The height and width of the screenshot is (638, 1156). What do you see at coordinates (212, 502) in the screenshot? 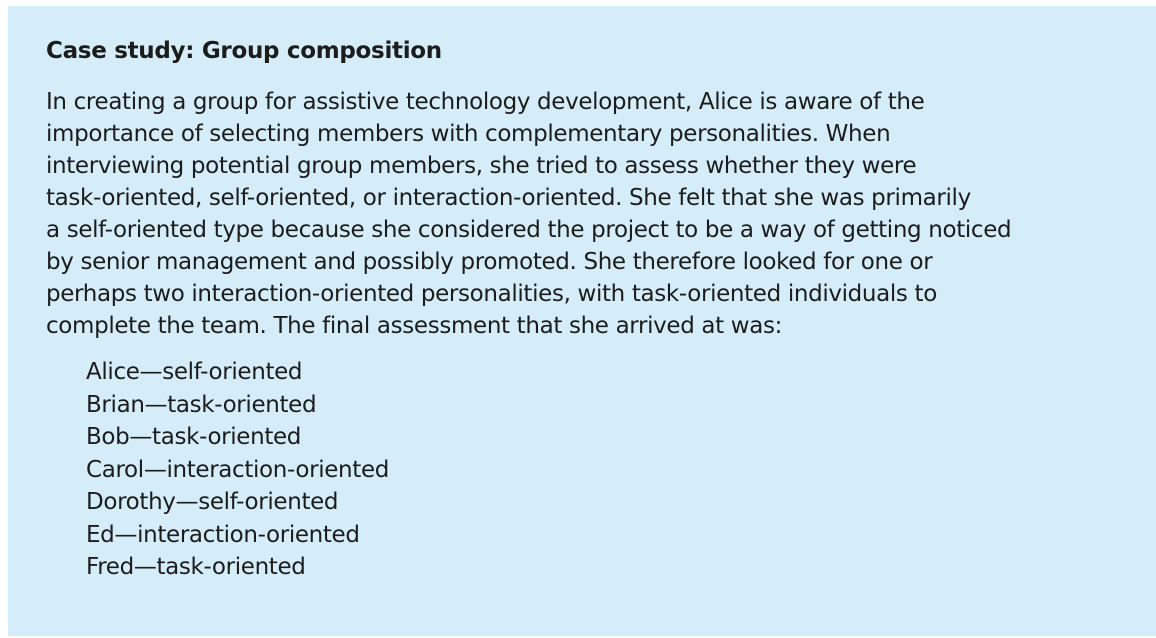
I see `list-item: Dorothy—self-oriented` at bounding box center [212, 502].